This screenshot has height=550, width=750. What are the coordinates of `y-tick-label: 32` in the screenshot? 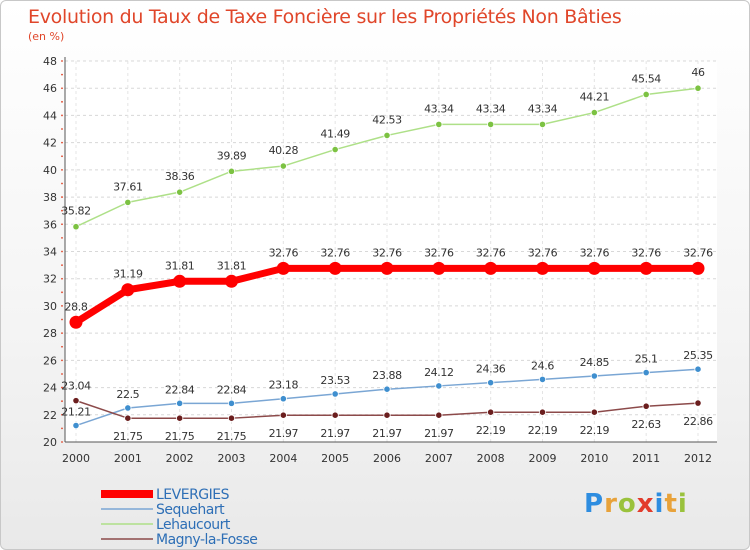 It's located at (50, 279).